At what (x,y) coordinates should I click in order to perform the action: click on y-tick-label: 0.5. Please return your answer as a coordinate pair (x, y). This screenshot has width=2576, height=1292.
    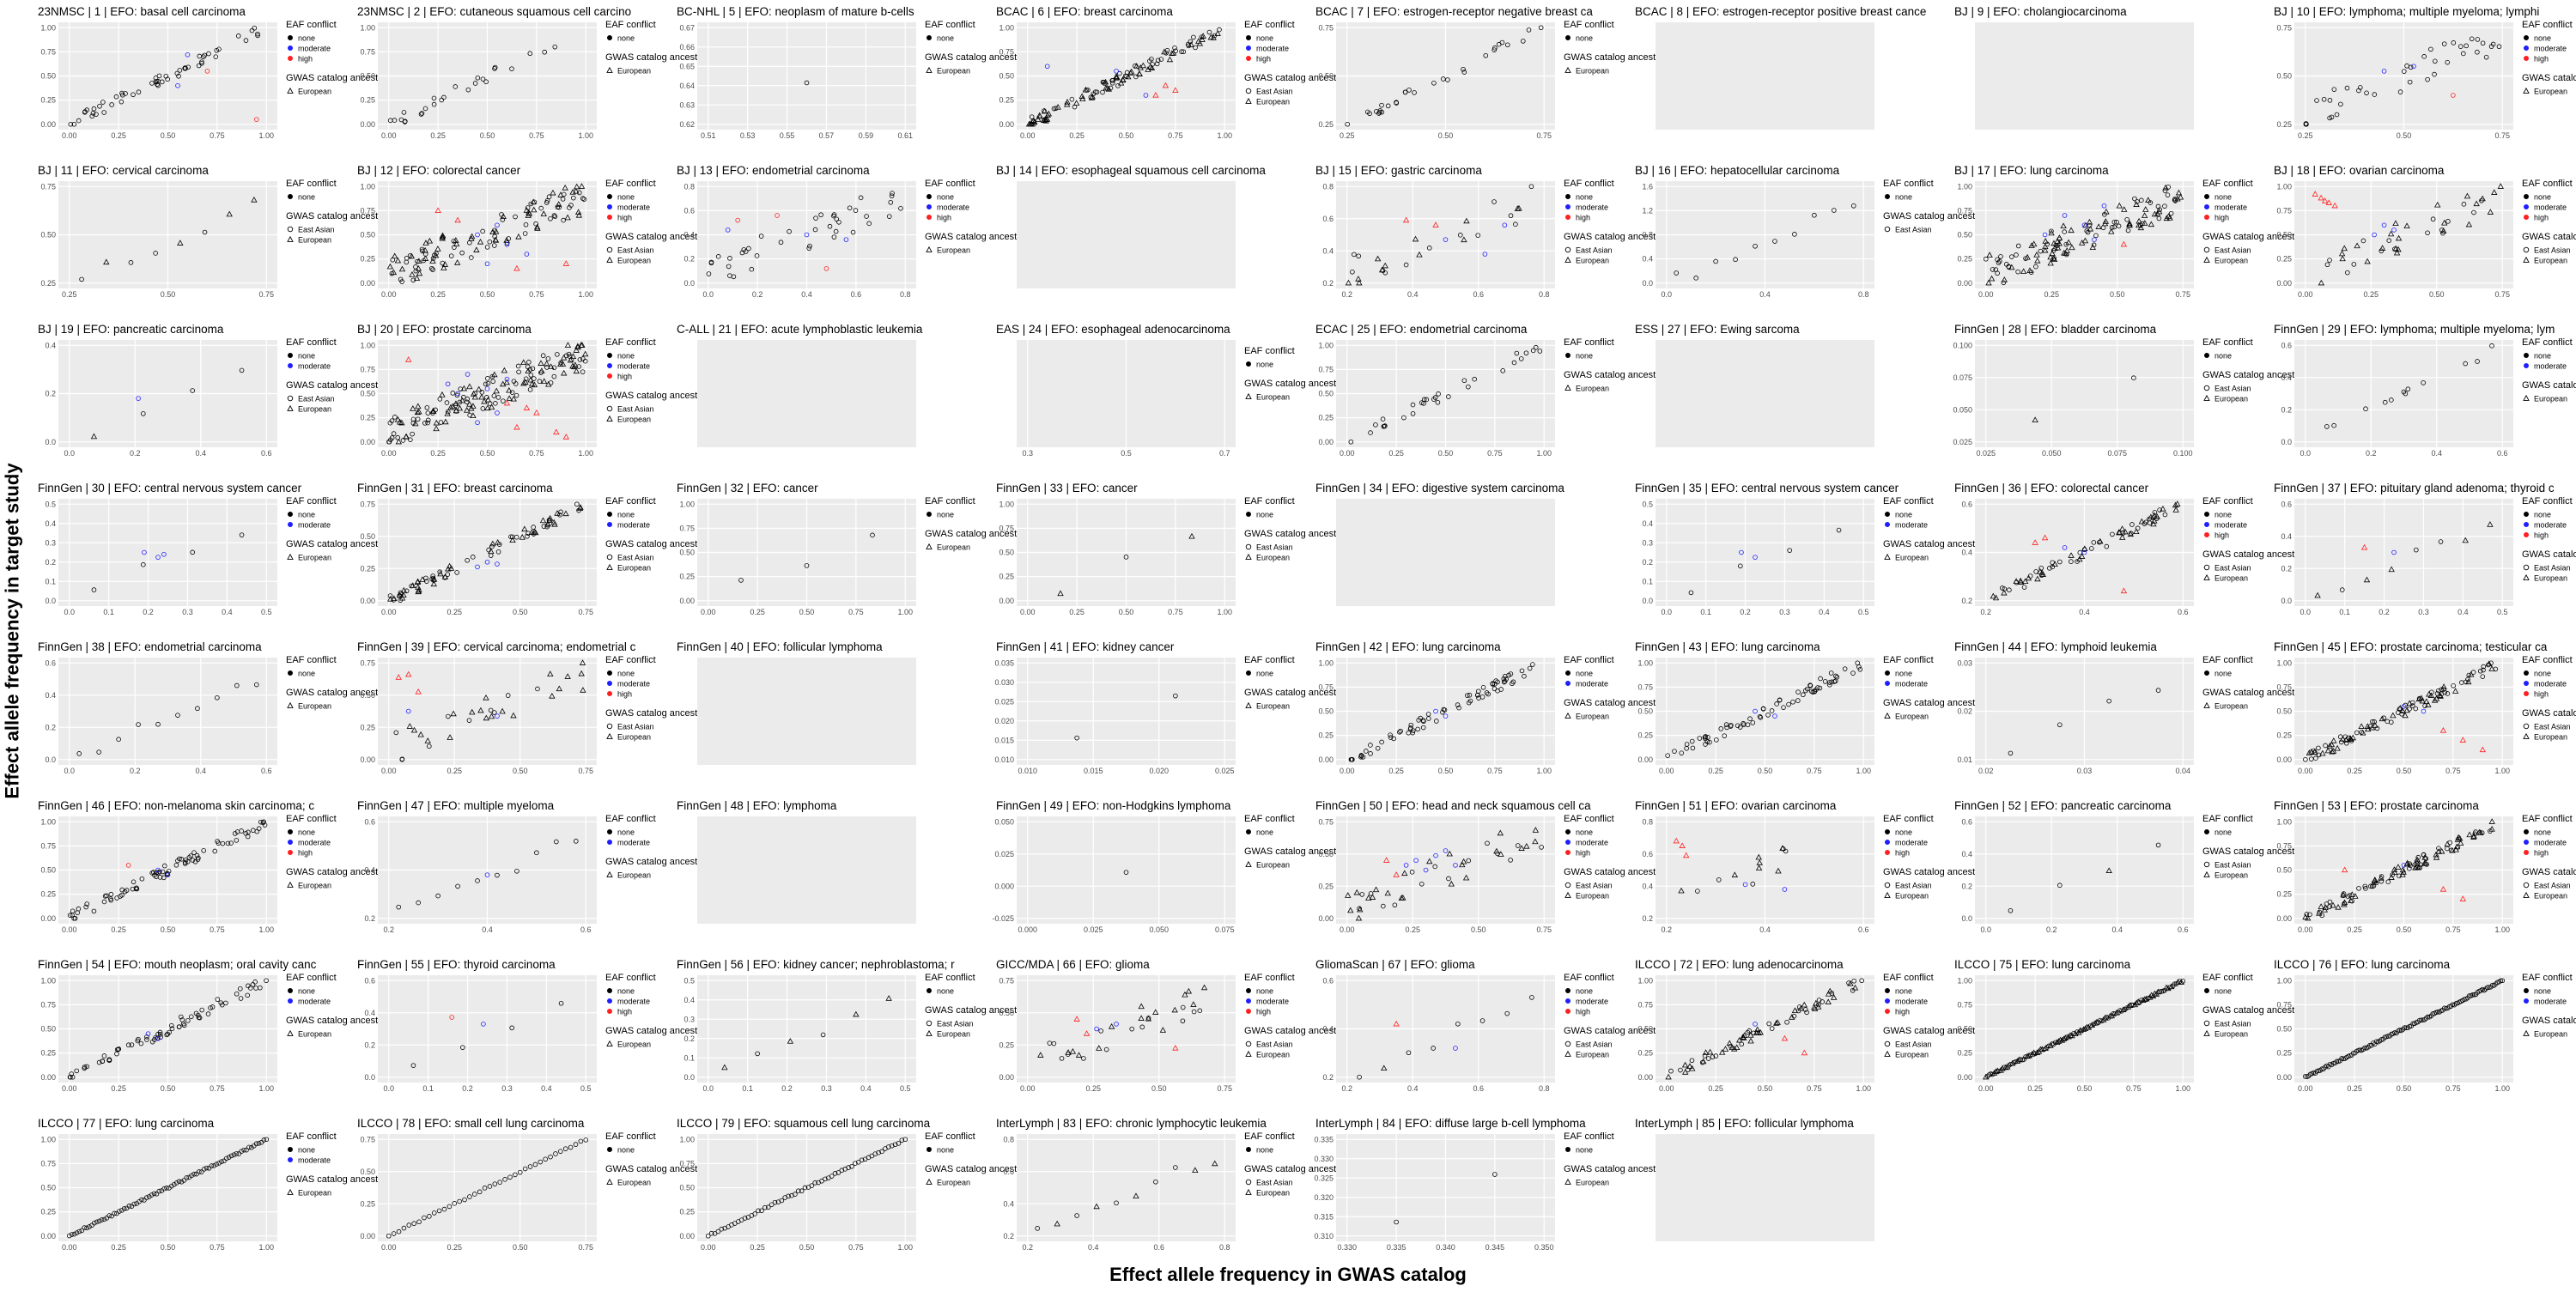
    Looking at the image, I should click on (689, 980).